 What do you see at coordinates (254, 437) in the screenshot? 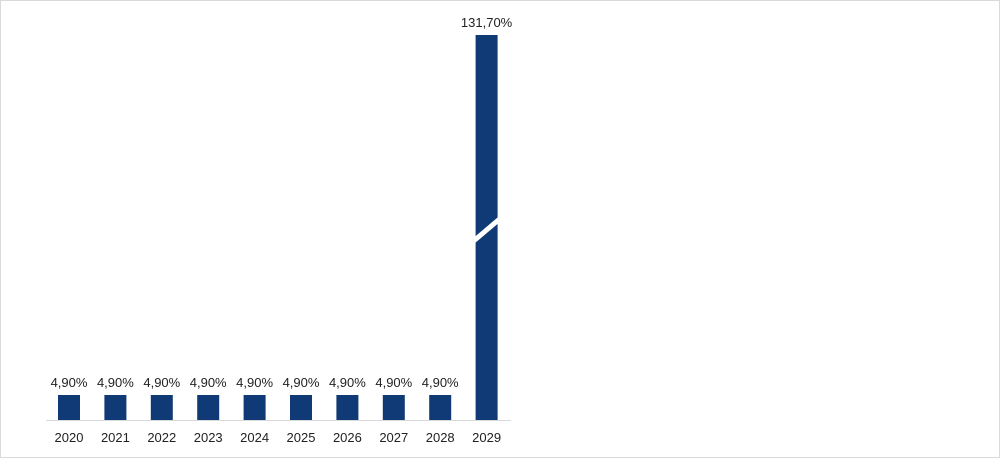
I see `x-tick-label-2024: 2024` at bounding box center [254, 437].